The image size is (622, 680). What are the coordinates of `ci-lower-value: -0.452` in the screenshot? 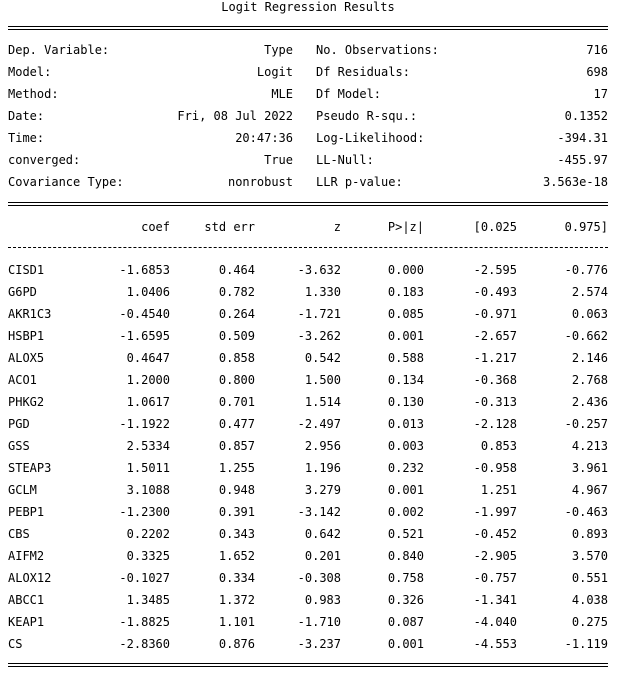 It's located at (495, 534).